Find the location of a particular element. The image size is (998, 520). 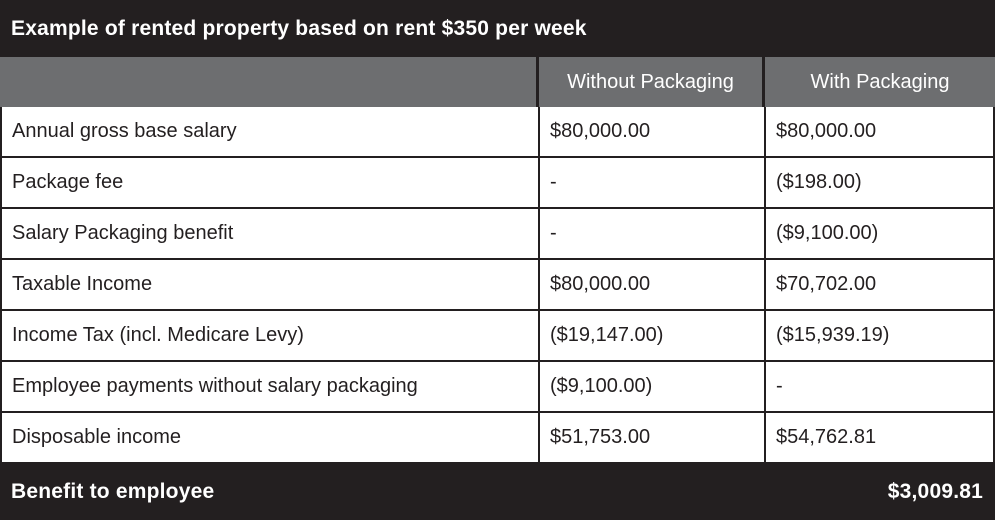

row-label: Income Tax (incl. Medicare Levy) is located at coordinates (158, 335).